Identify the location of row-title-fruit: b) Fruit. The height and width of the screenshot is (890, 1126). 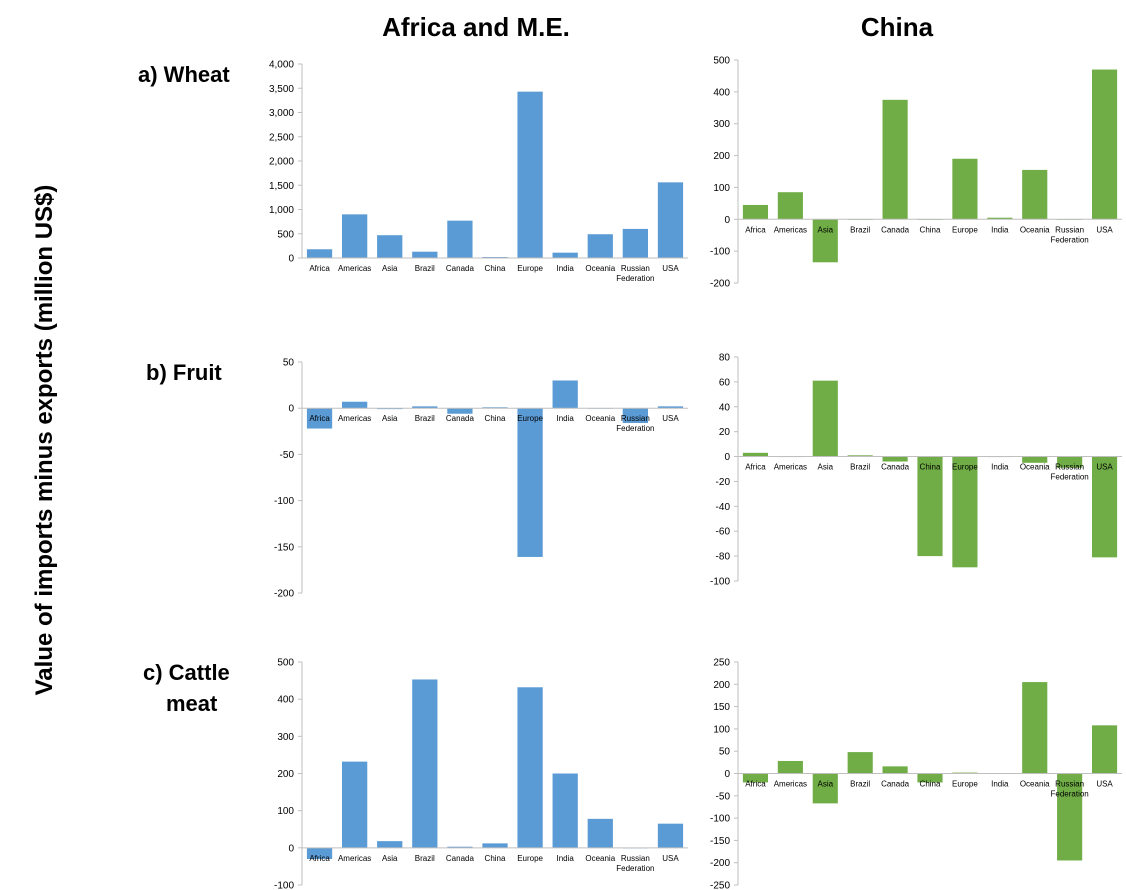
(184, 372).